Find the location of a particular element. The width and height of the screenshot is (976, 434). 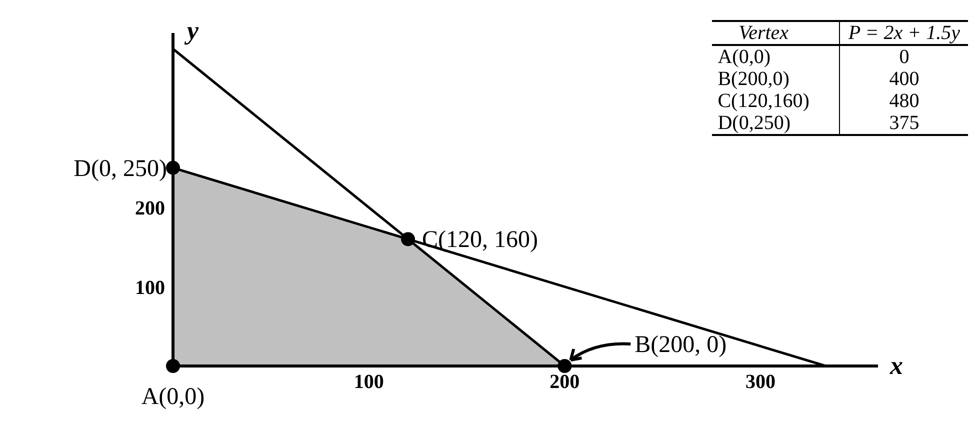

text: 375 is located at coordinates (904, 123).